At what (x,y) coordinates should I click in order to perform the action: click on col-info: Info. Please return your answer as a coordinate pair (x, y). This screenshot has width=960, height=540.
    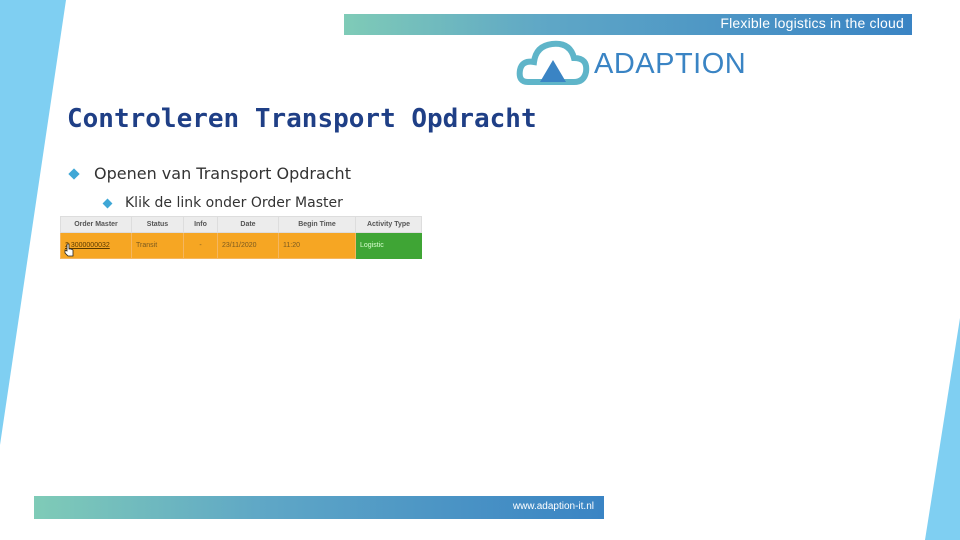
    Looking at the image, I should click on (200, 224).